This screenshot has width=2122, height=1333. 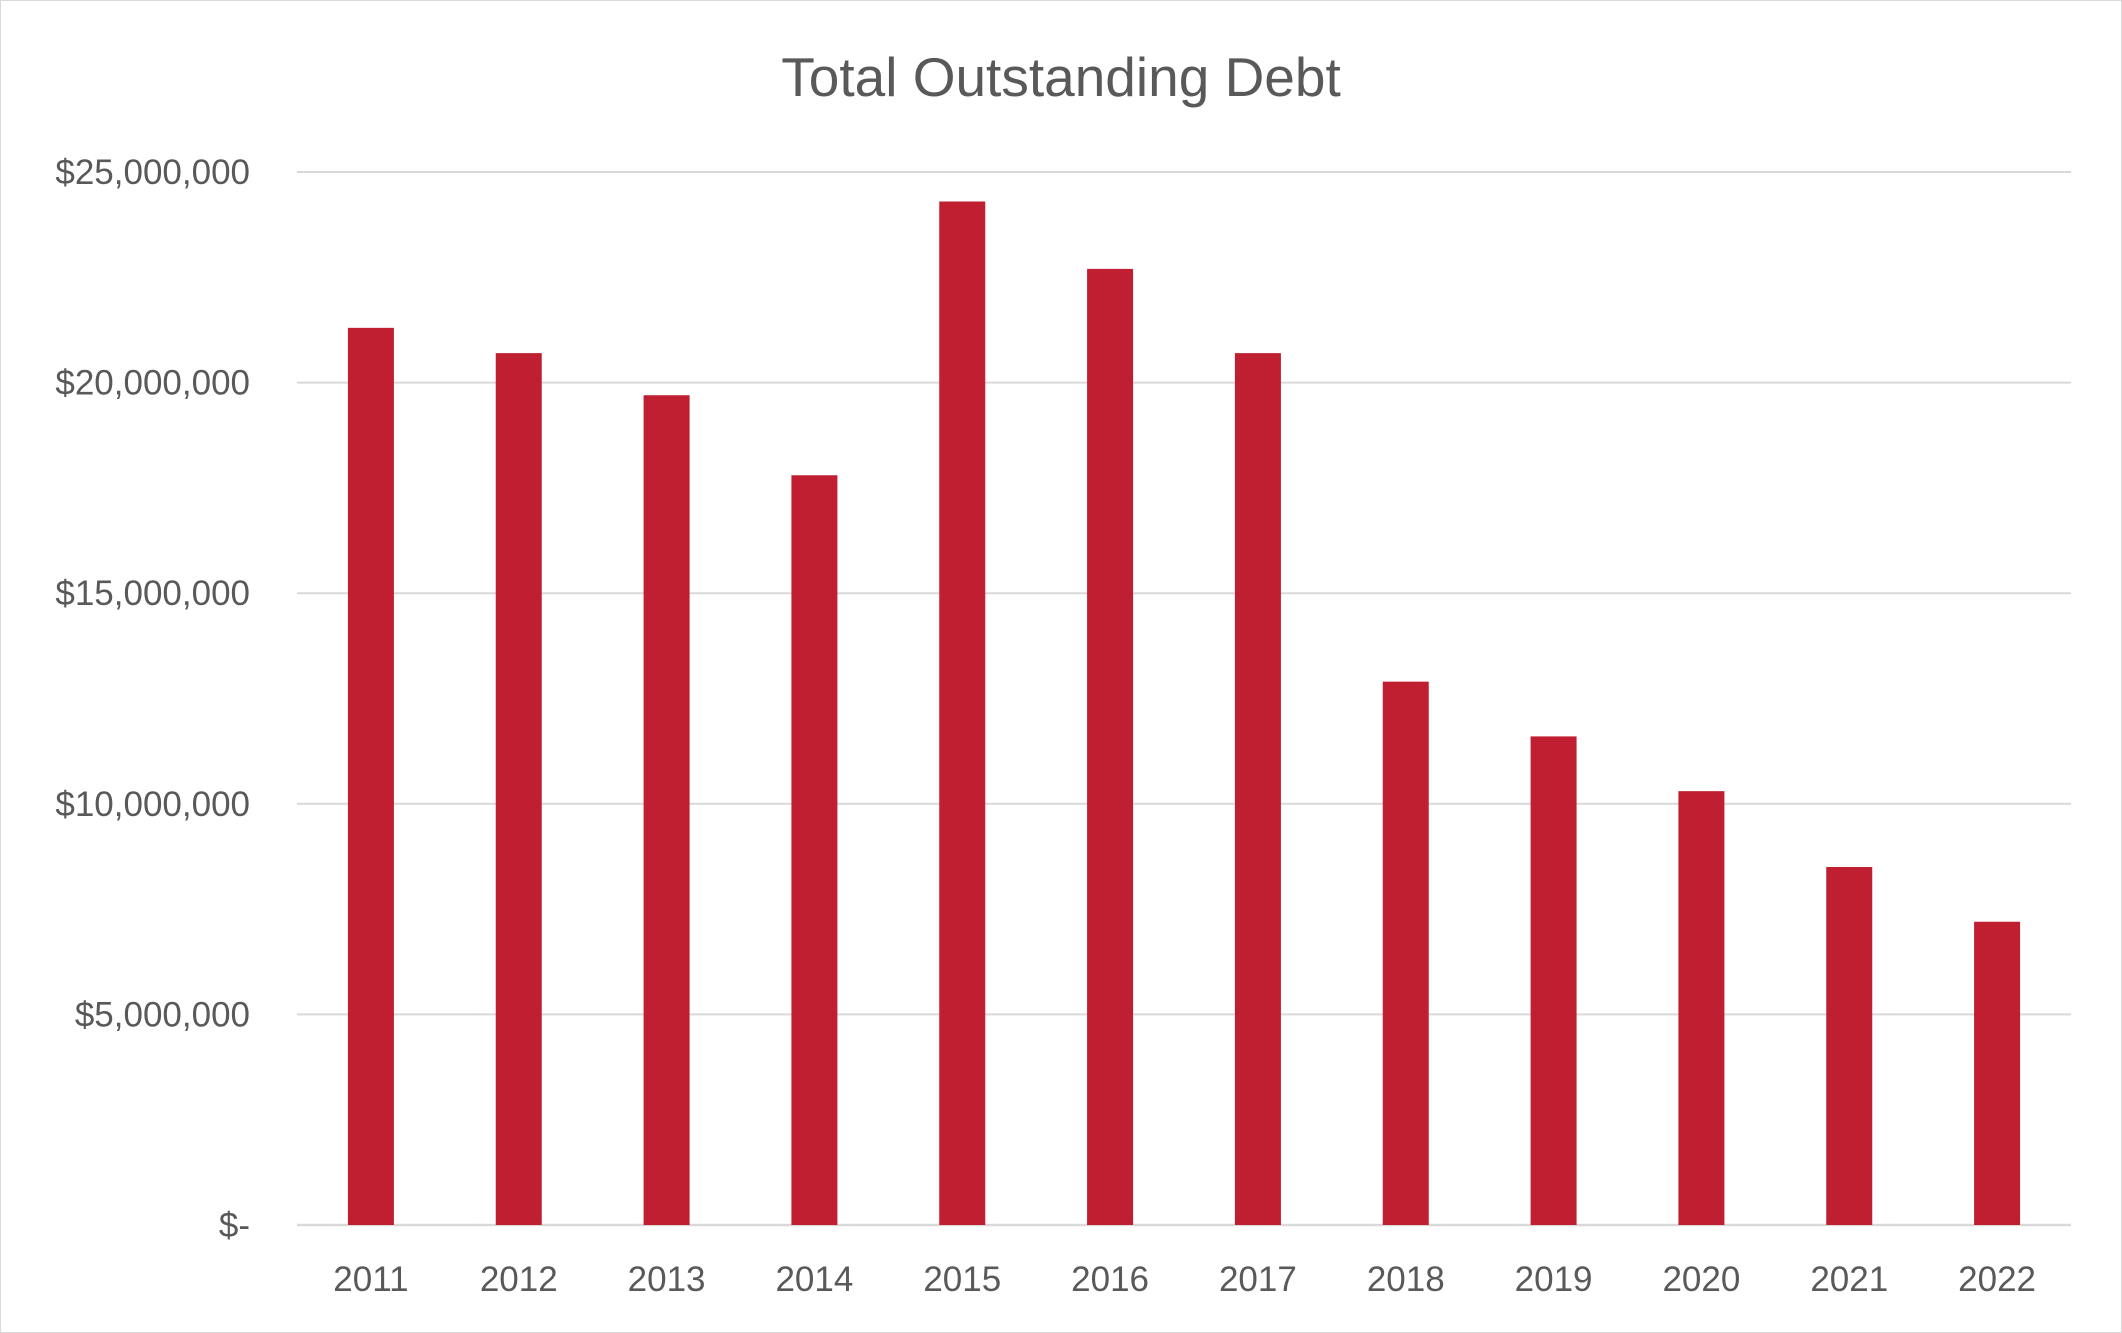 I want to click on bar-2021, so click(x=1849, y=1045).